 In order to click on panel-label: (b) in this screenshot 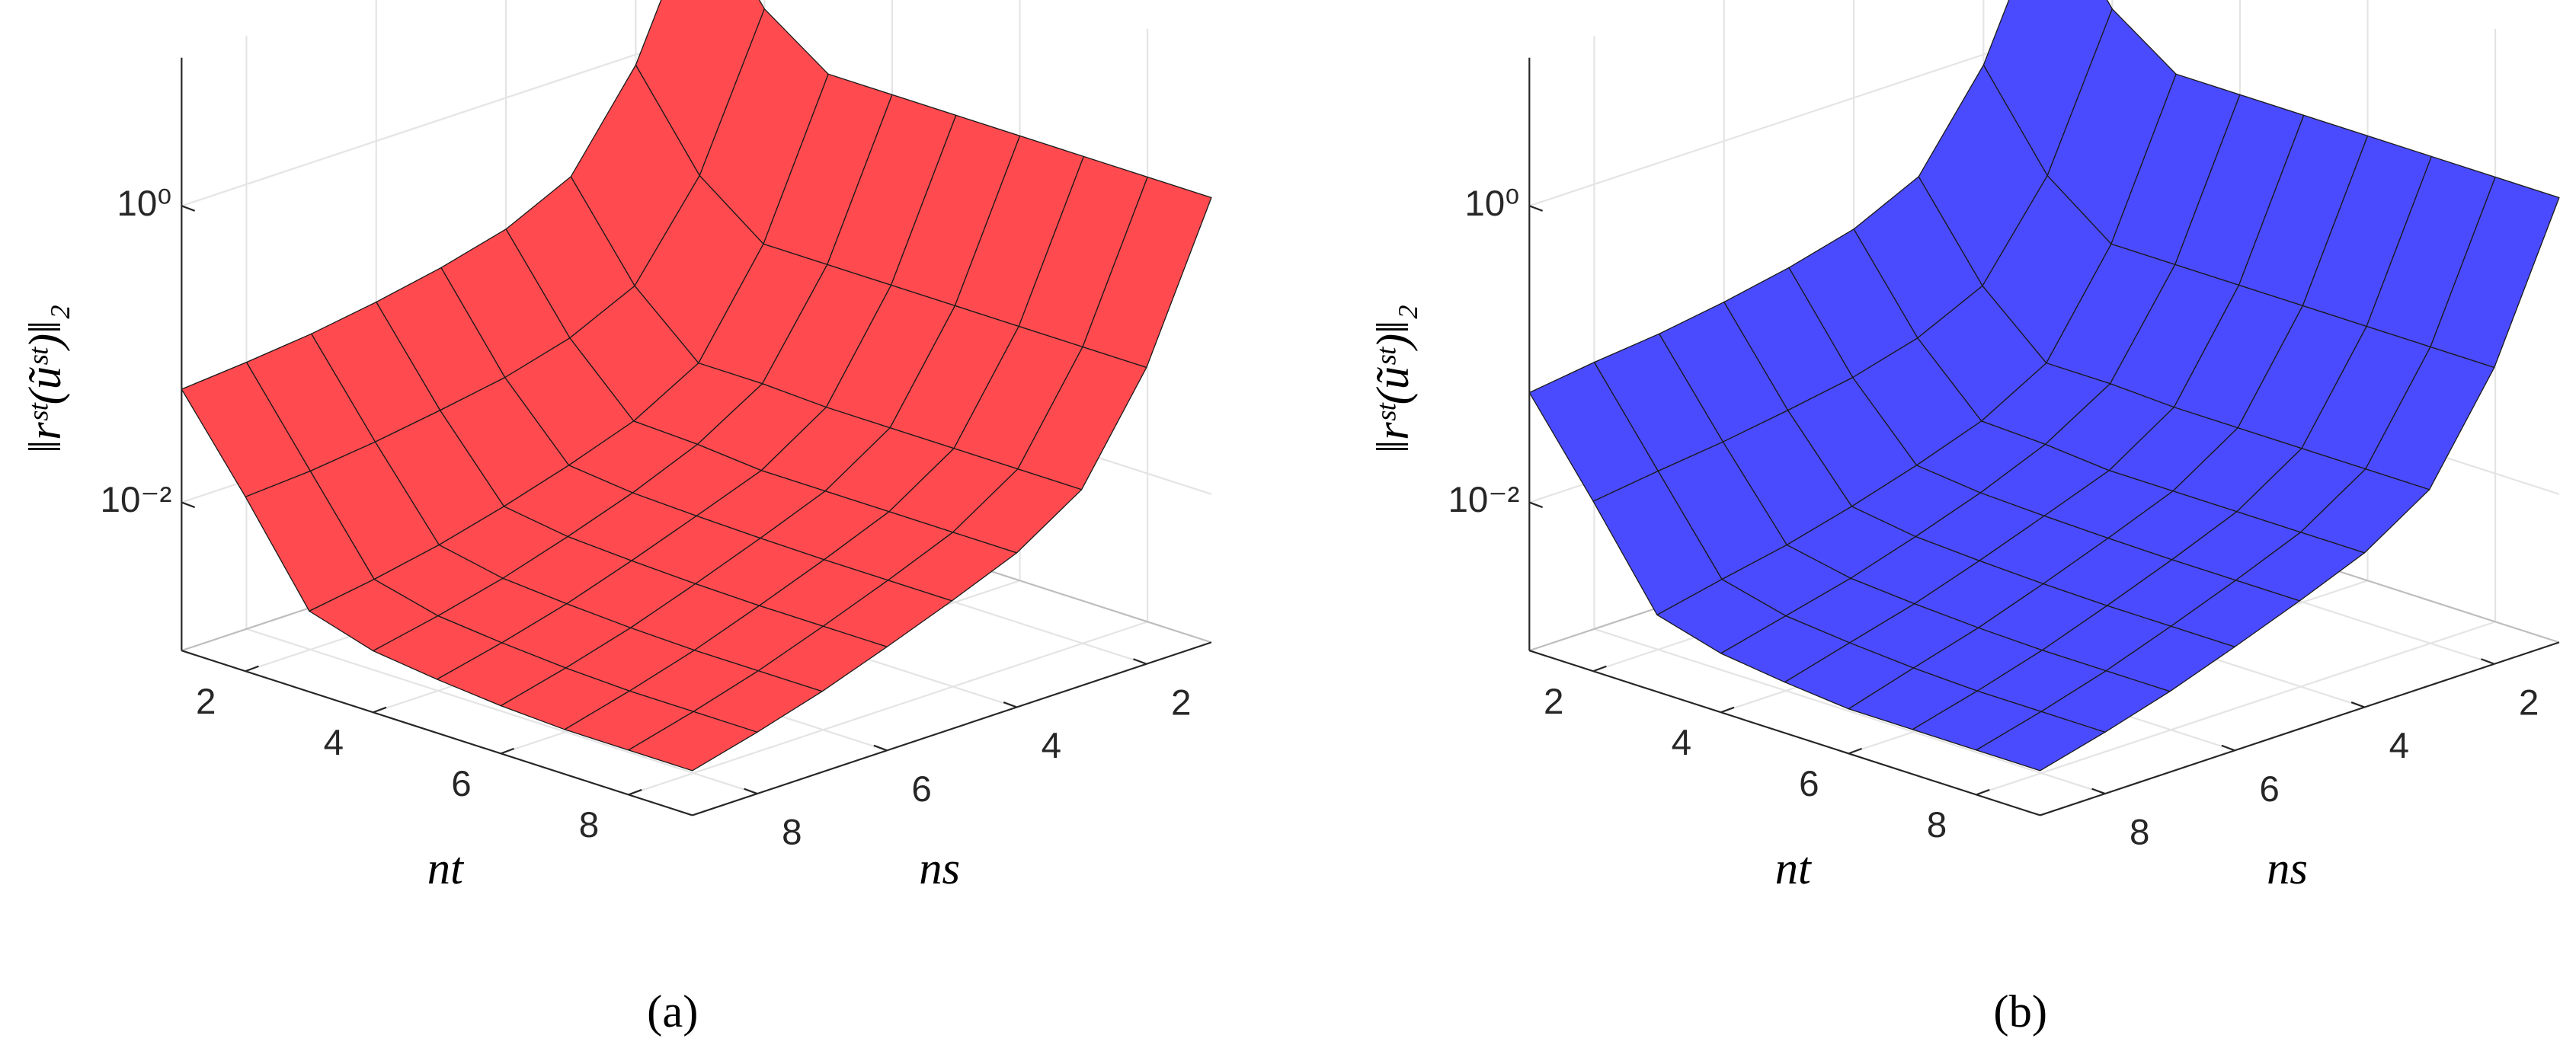, I will do `click(2020, 1012)`.